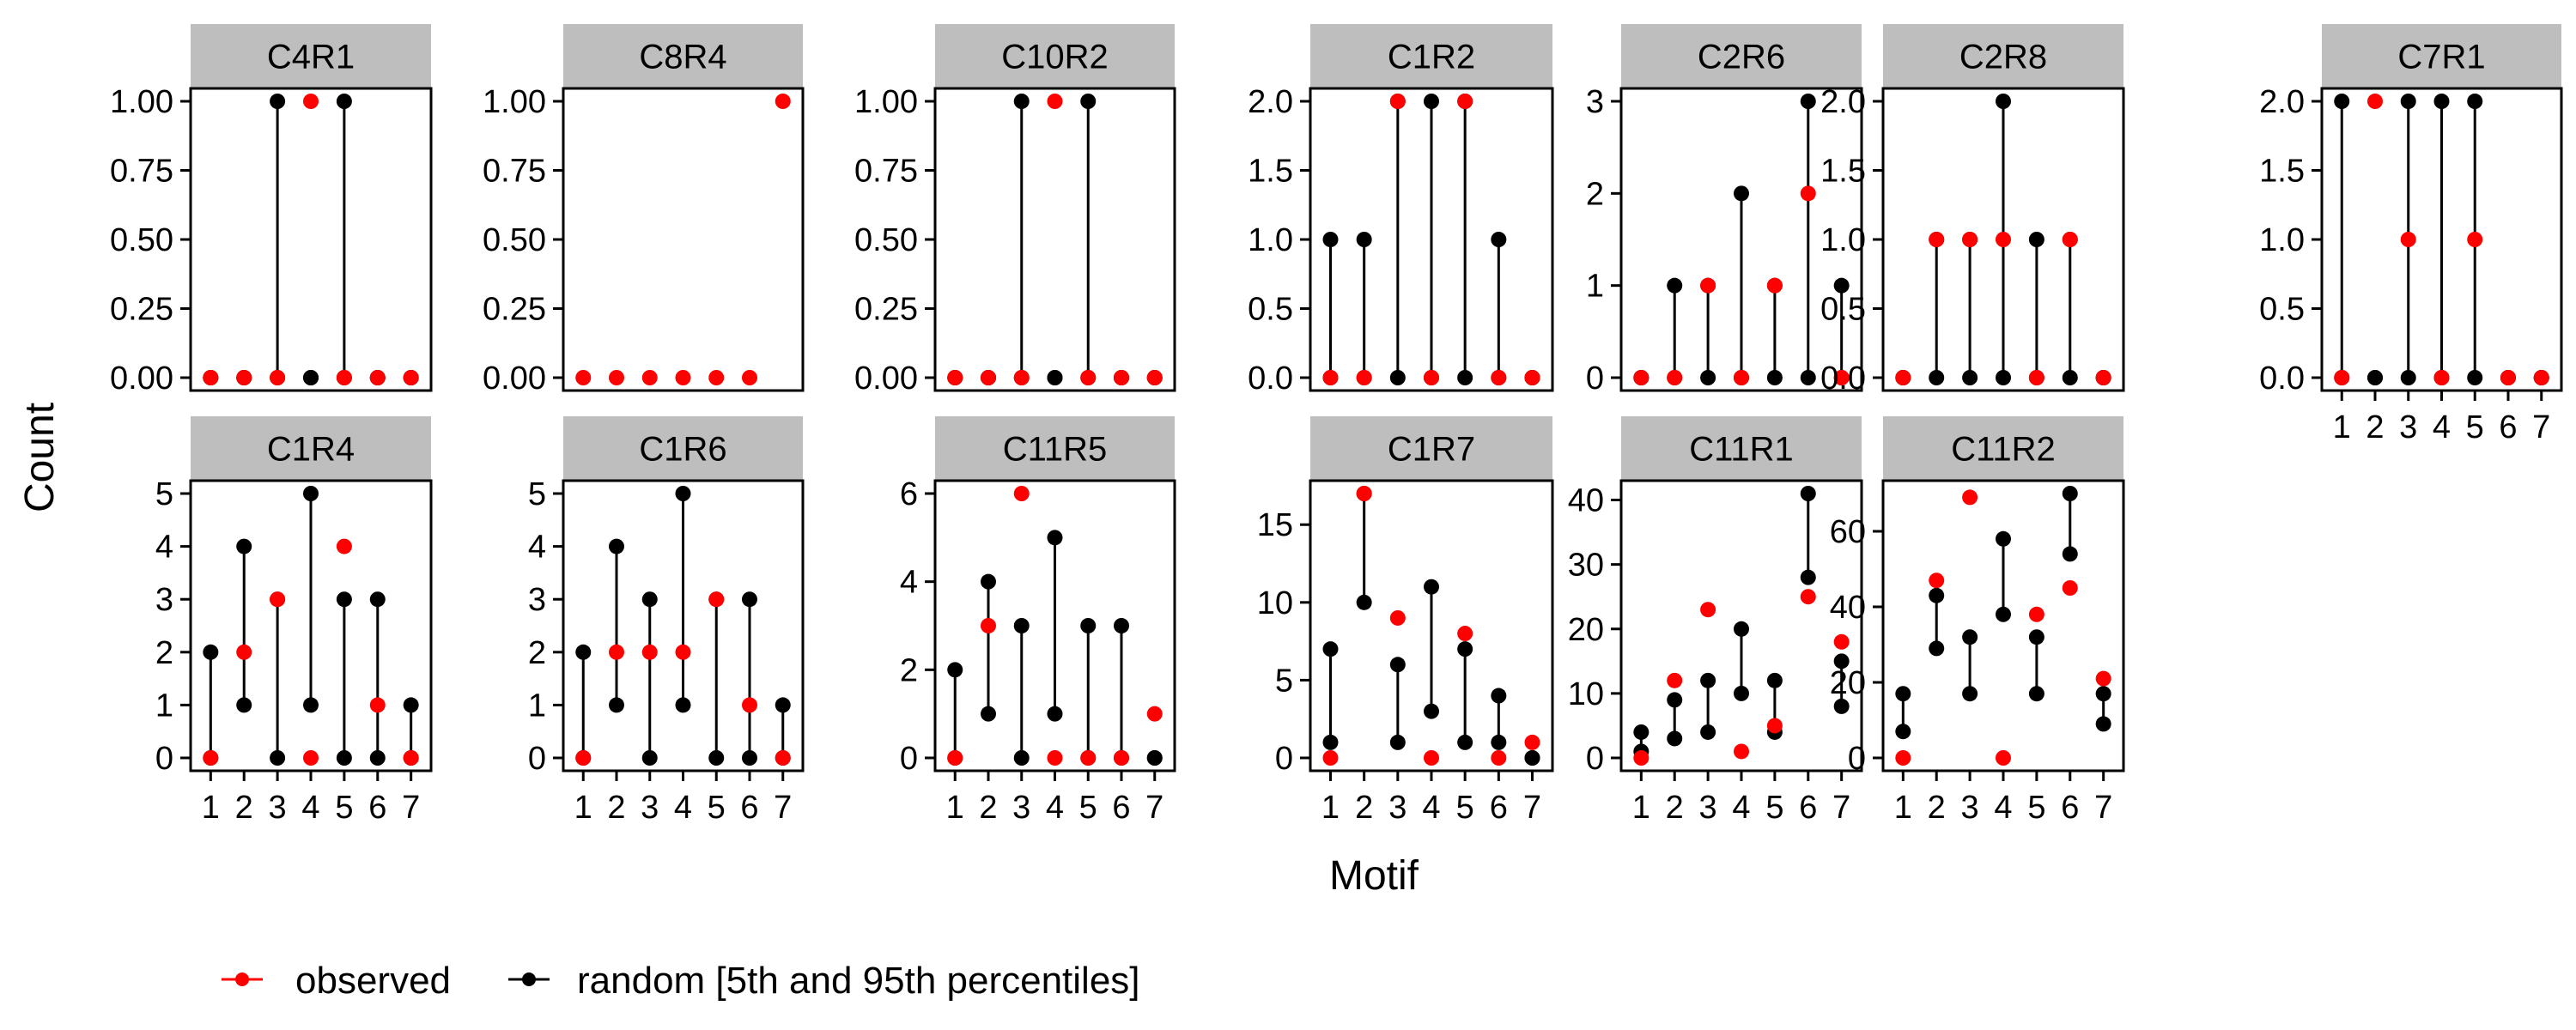 The image size is (2576, 1030). What do you see at coordinates (583, 808) in the screenshot?
I see `x-tick-label-c1r6: 1` at bounding box center [583, 808].